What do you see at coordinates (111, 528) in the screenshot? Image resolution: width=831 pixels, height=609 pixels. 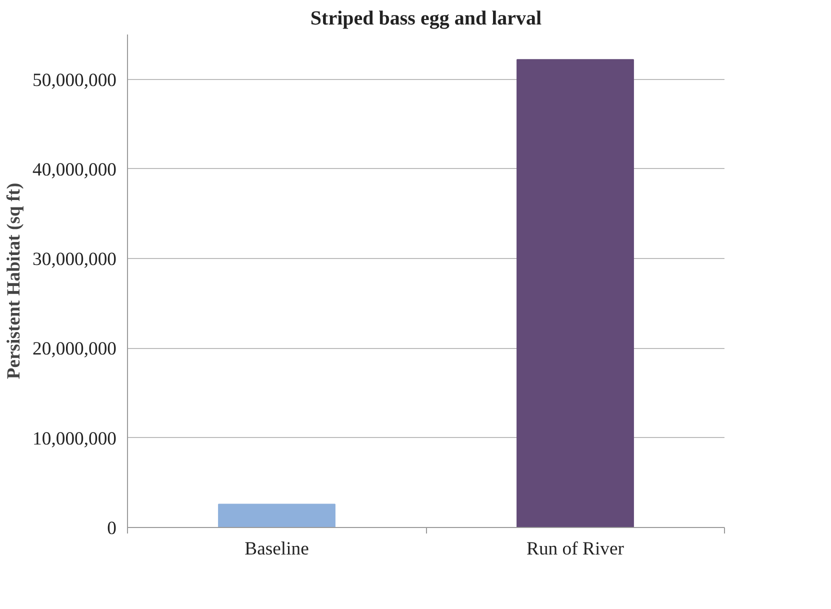 I see `y-tick-label: 0` at bounding box center [111, 528].